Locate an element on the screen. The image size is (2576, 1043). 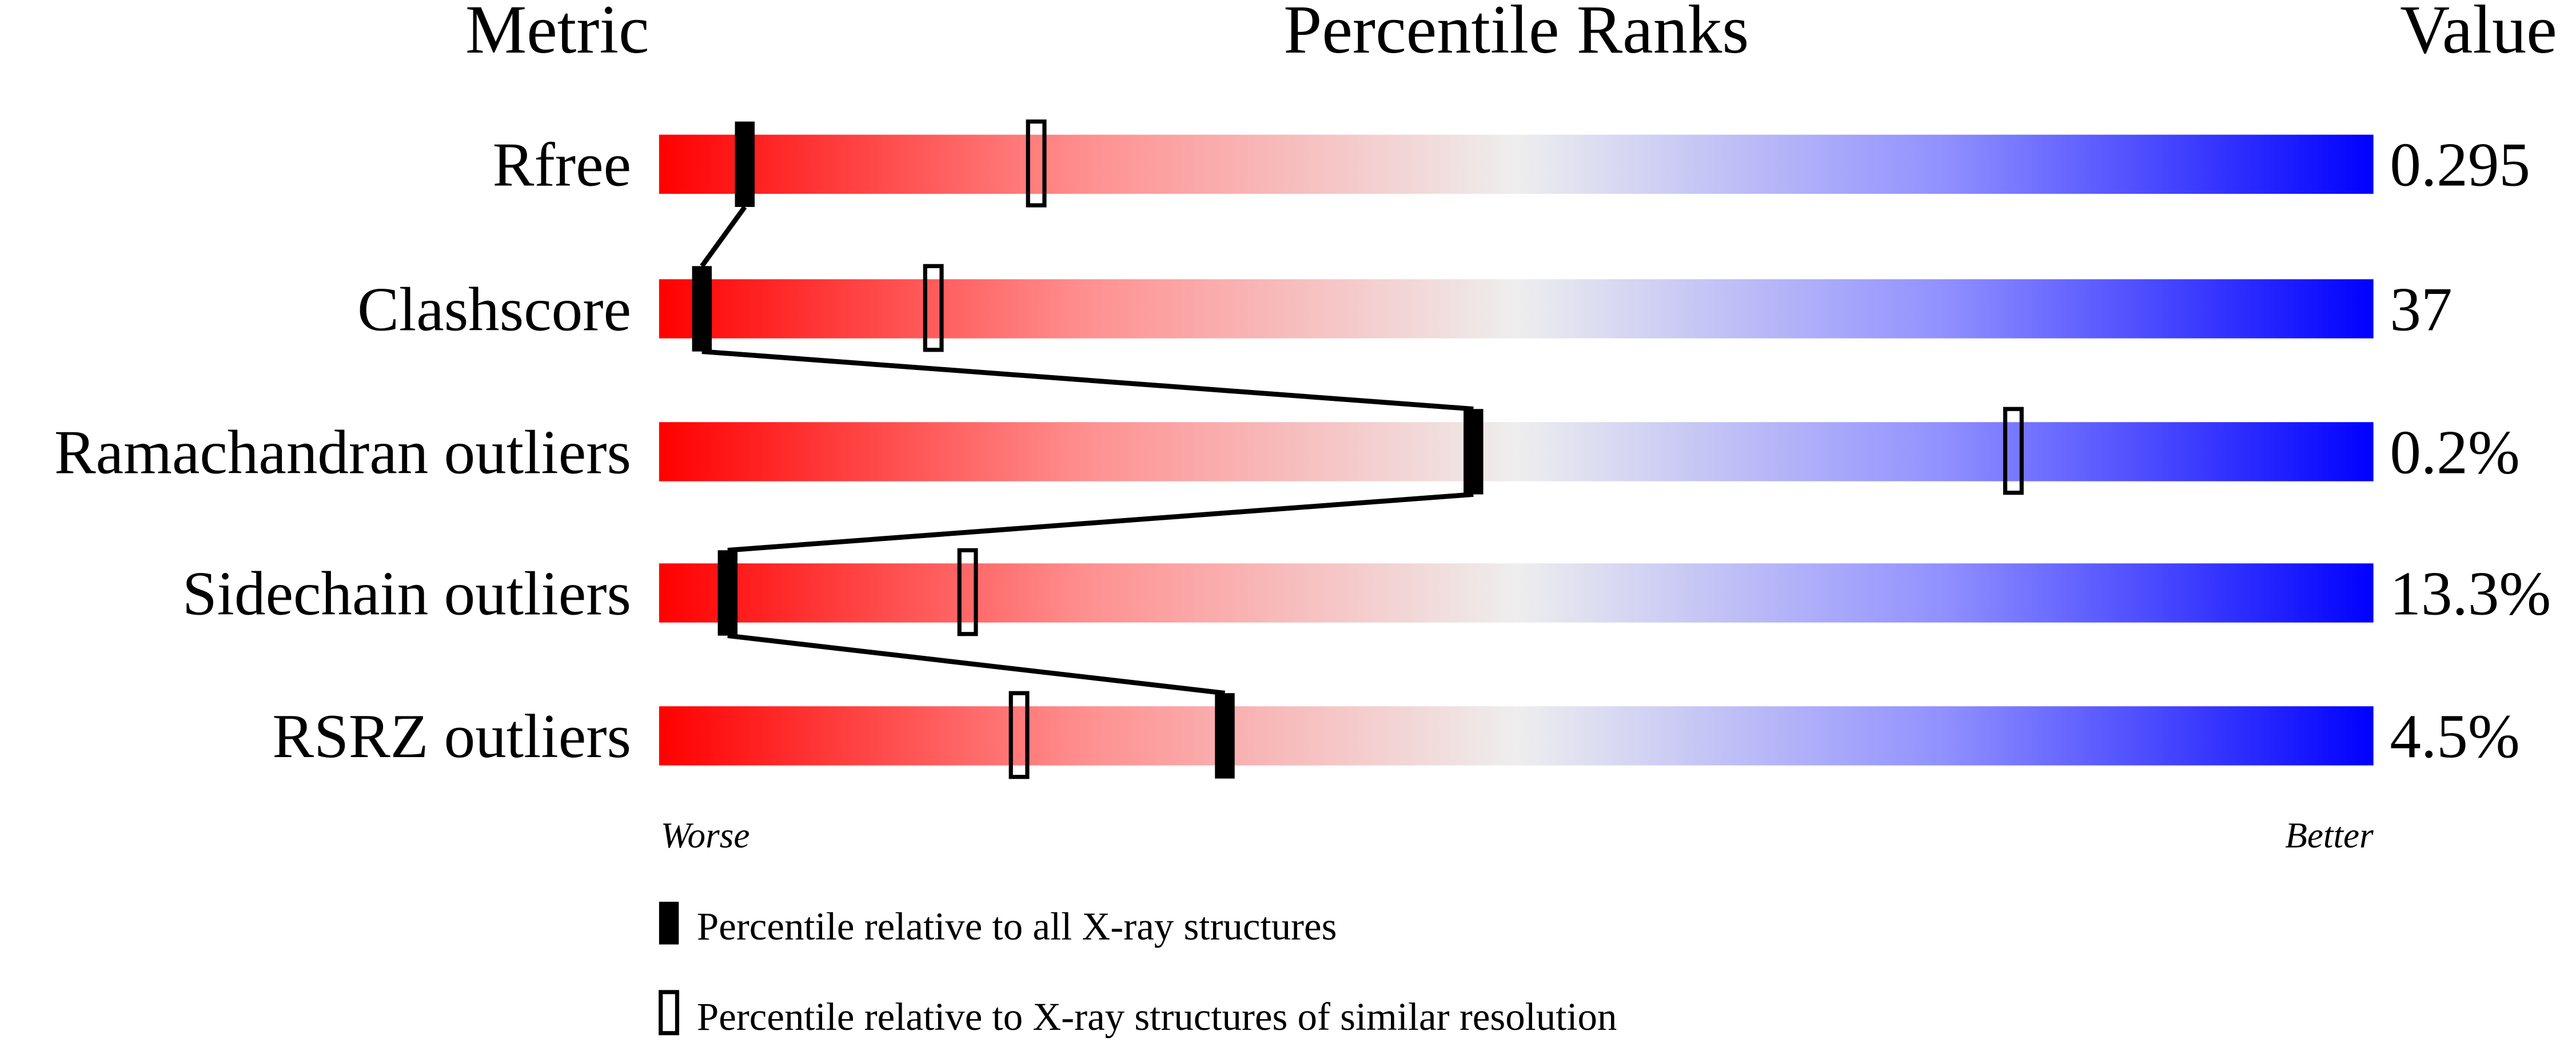
metric-label: RSRZ outliers is located at coordinates (451, 737).